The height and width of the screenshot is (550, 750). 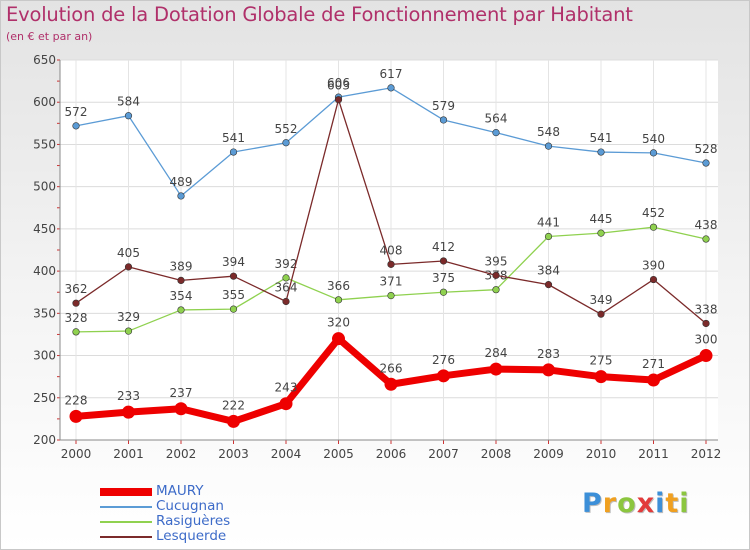 I want to click on data-label: 384, so click(x=548, y=271).